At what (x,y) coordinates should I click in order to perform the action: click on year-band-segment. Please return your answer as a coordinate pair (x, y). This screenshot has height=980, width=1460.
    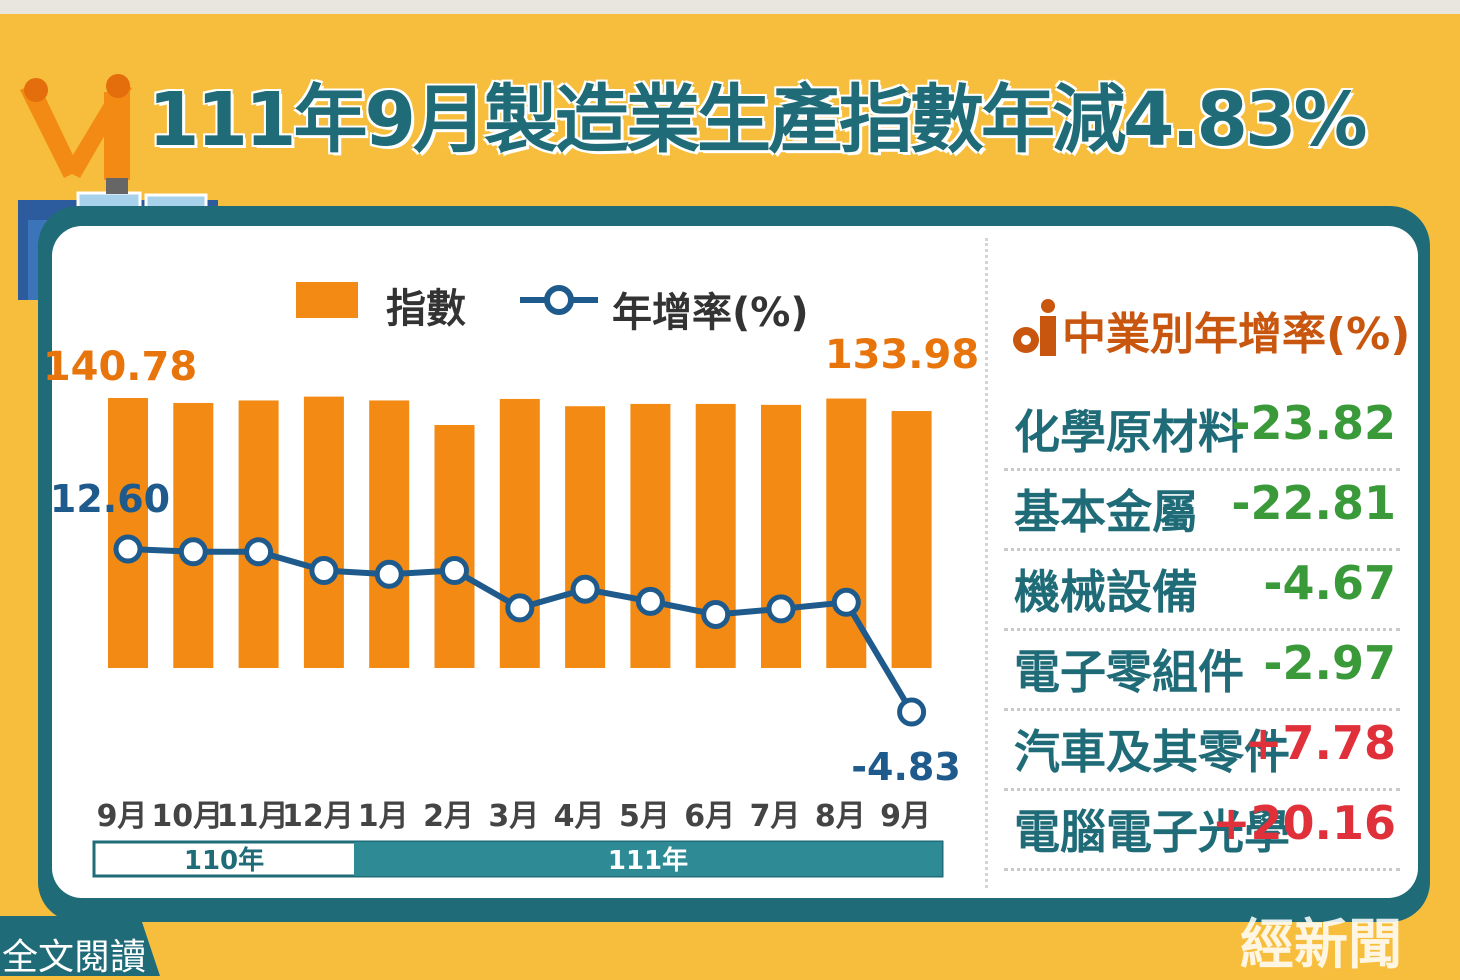
    Looking at the image, I should click on (648, 859).